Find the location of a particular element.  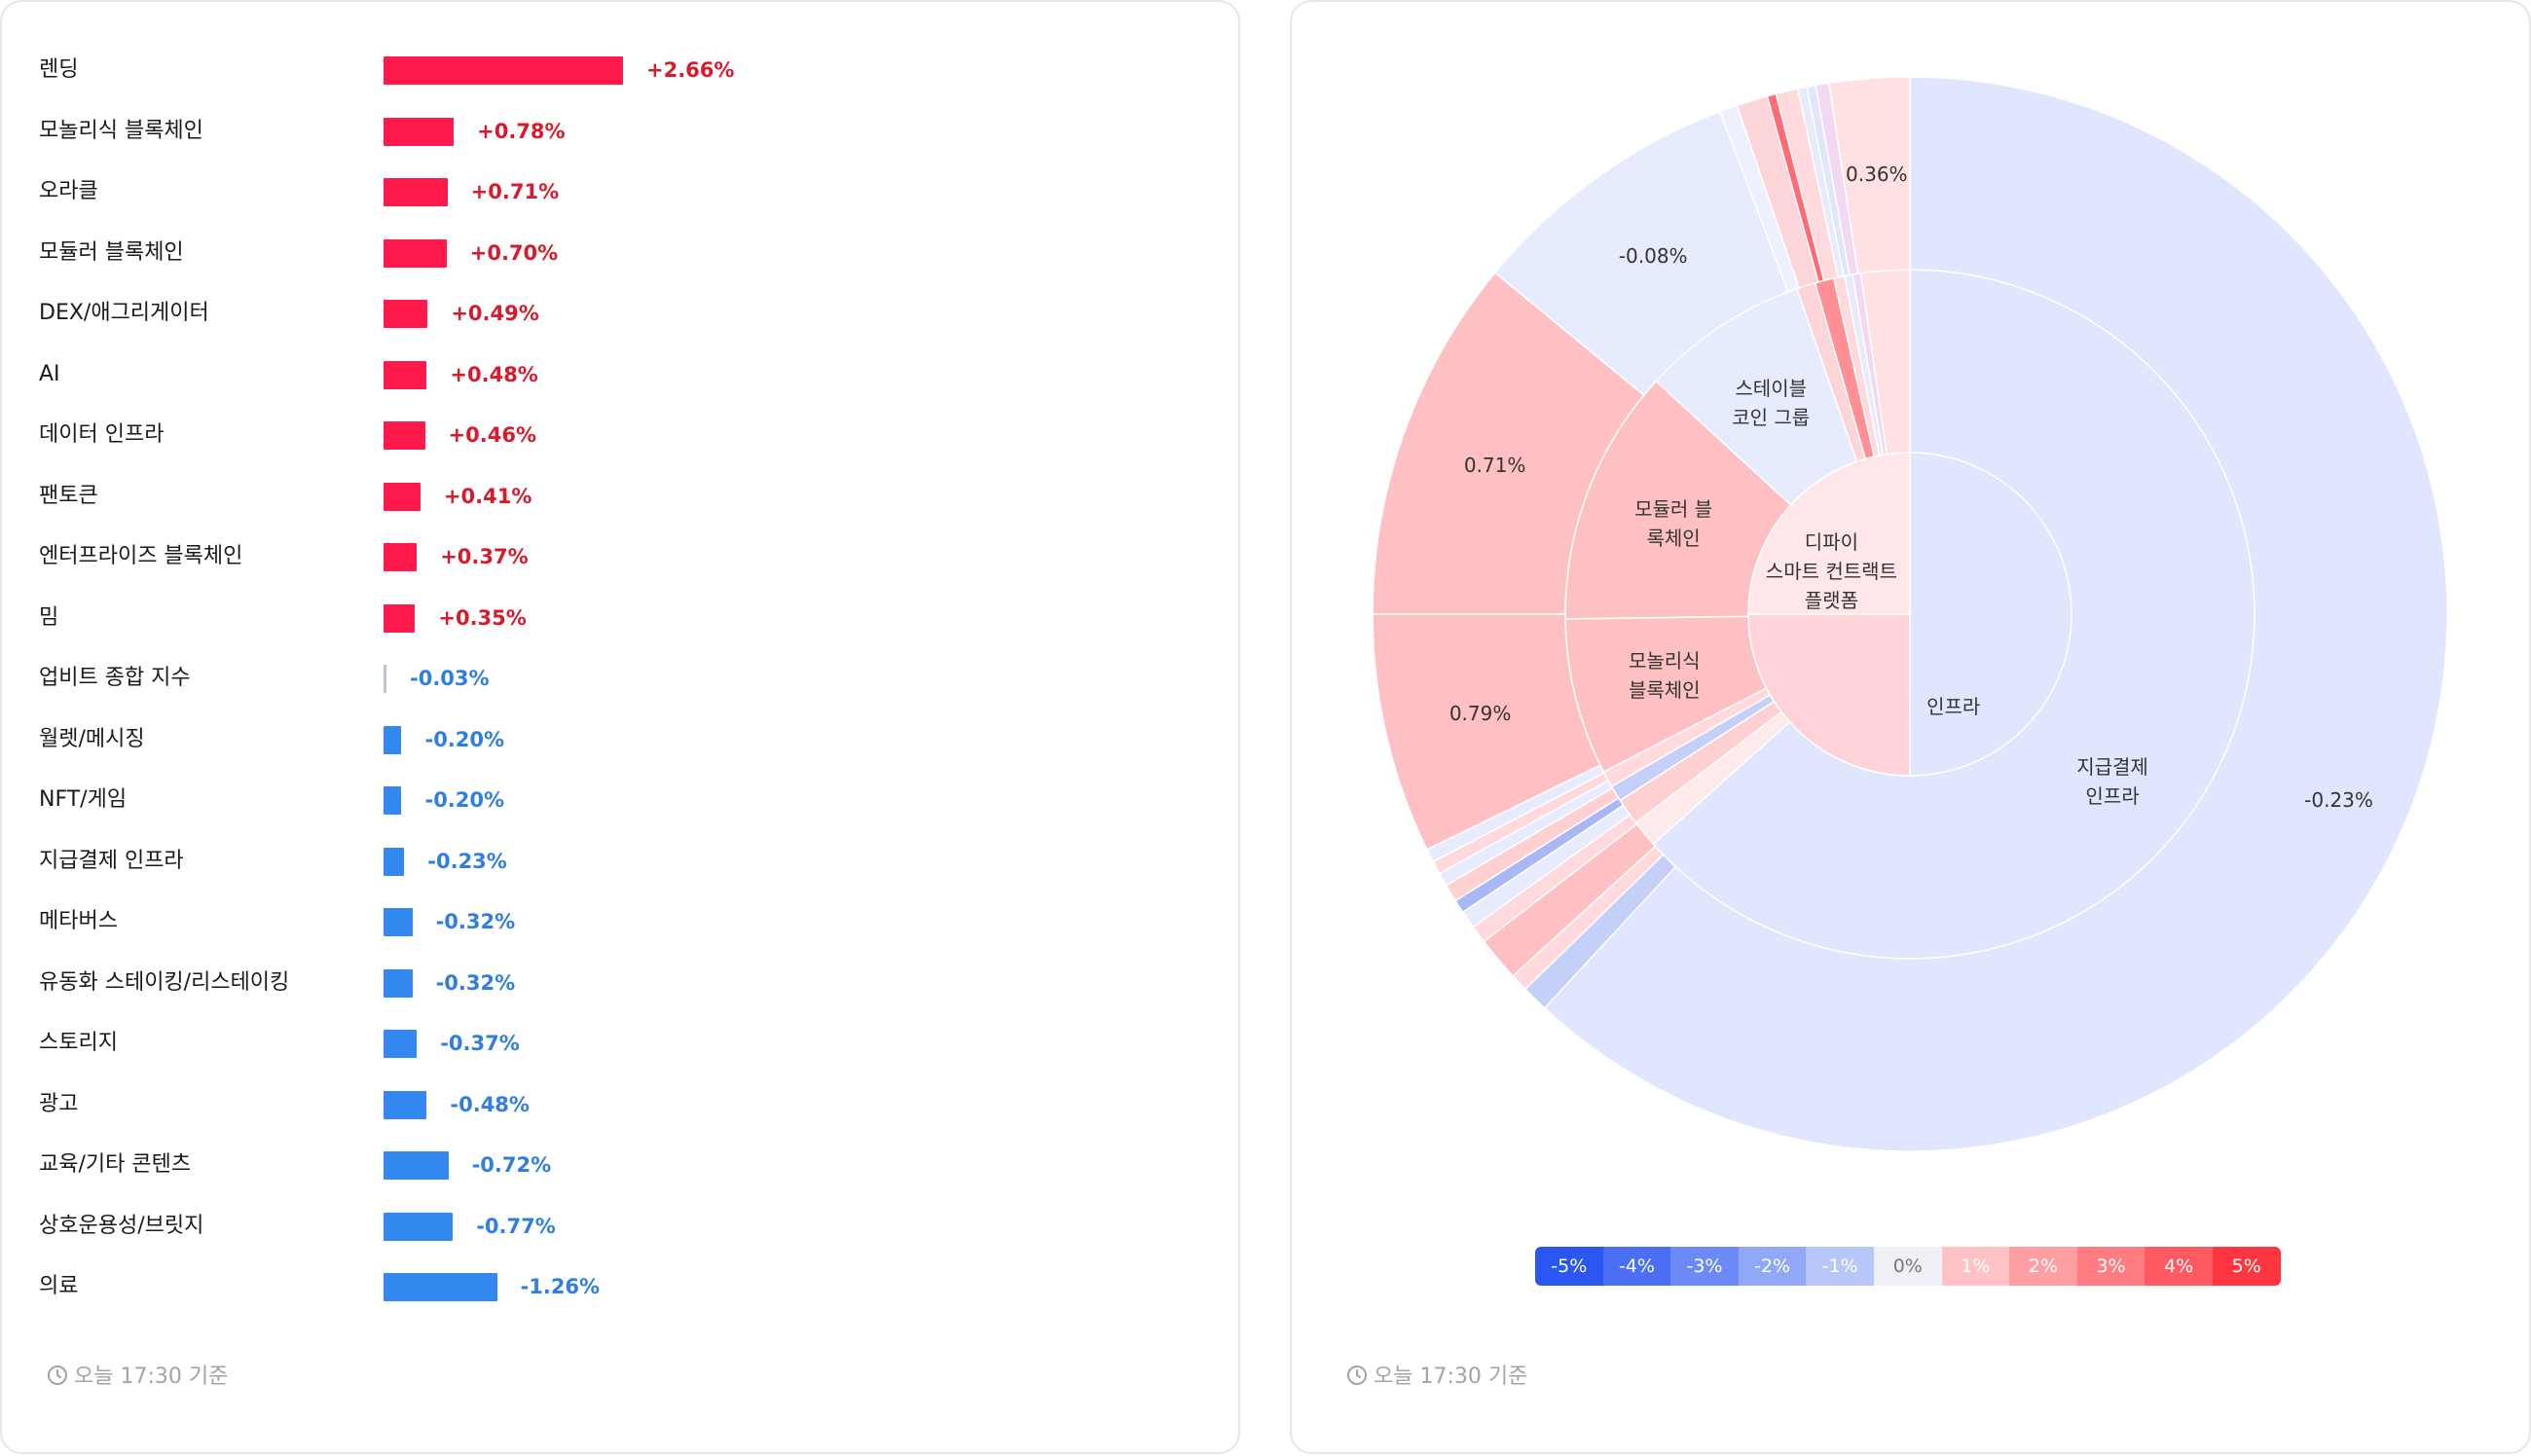

category-label: 모듈러 블록체인 is located at coordinates (112, 252).